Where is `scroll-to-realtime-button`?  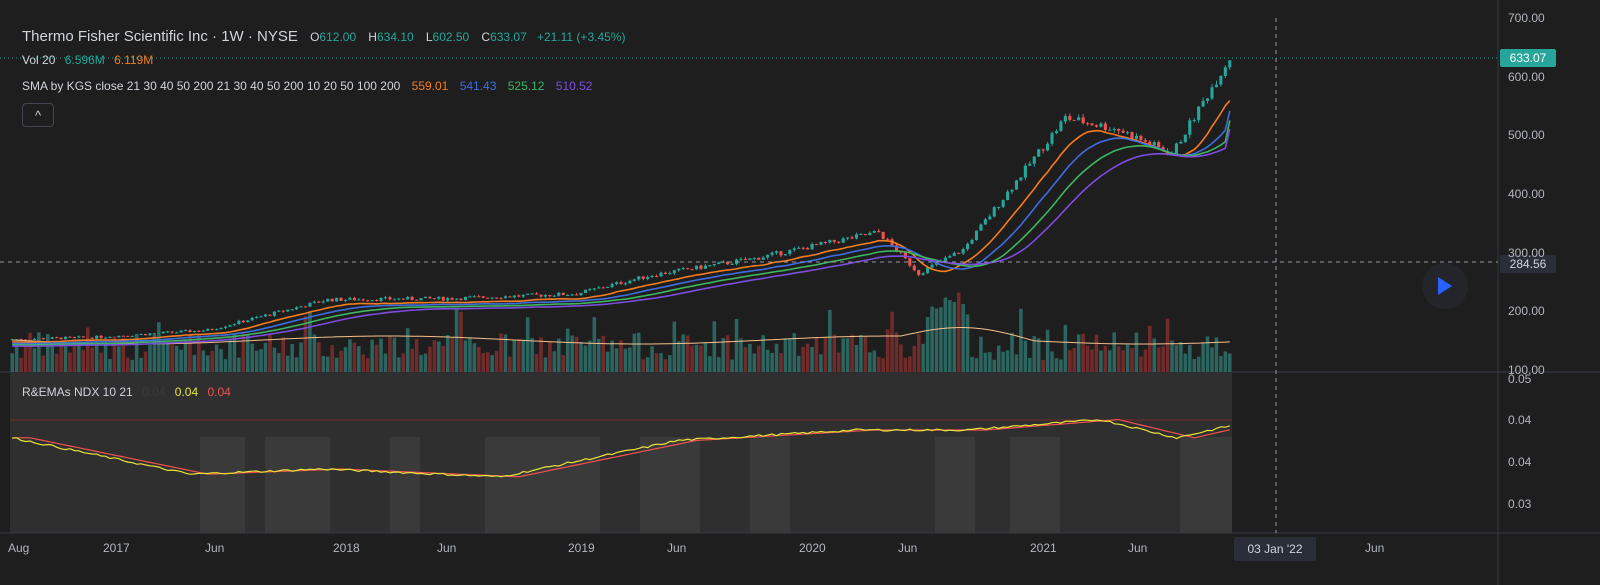 scroll-to-realtime-button is located at coordinates (1445, 286).